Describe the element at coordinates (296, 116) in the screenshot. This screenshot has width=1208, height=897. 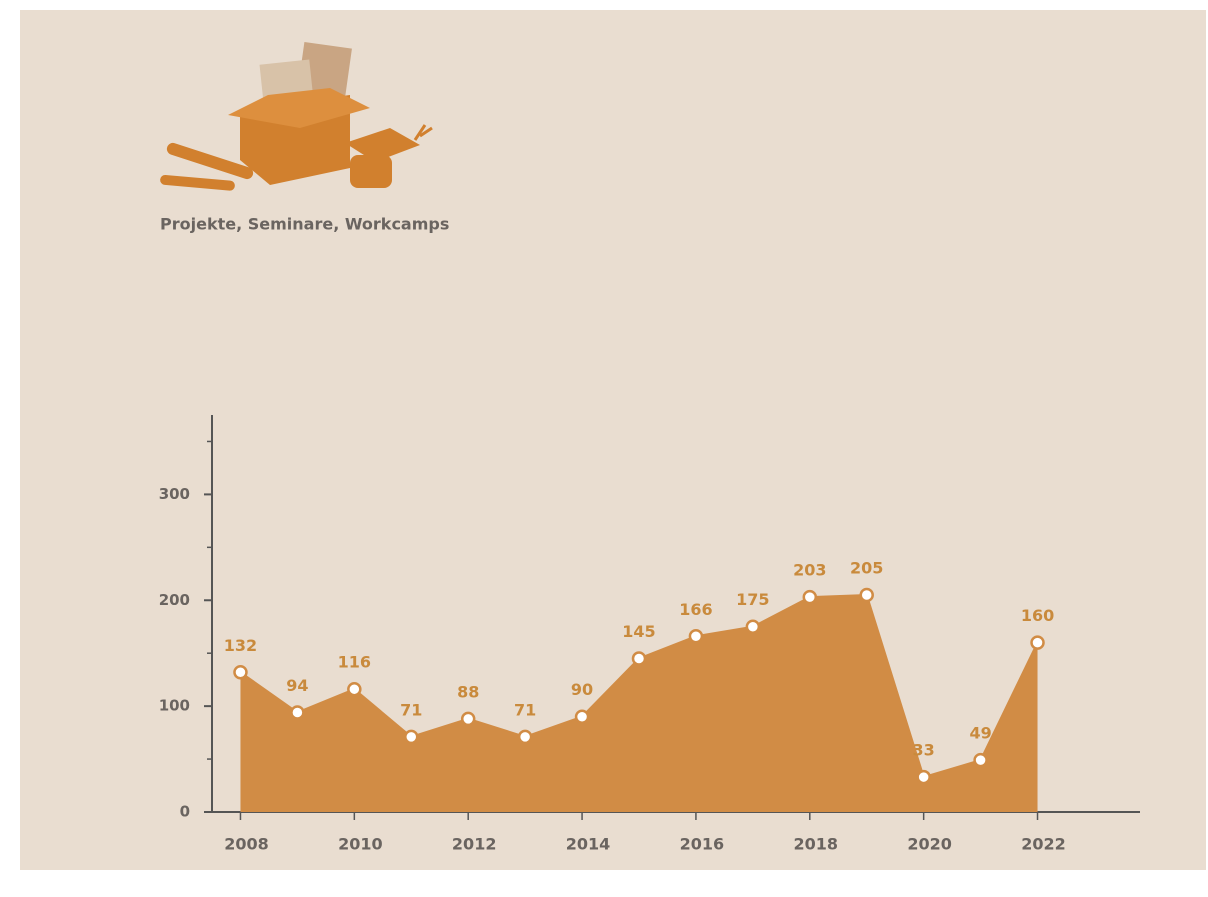
I see `icon` at that location.